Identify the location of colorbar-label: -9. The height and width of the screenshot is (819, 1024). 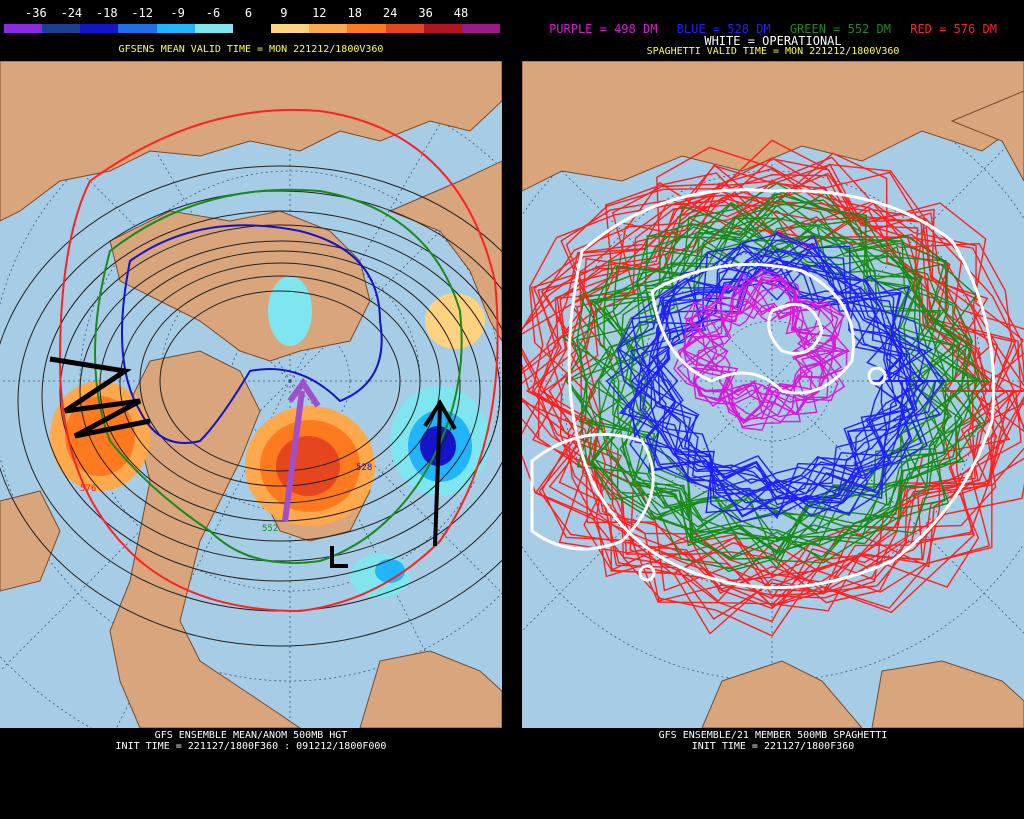
(177, 13).